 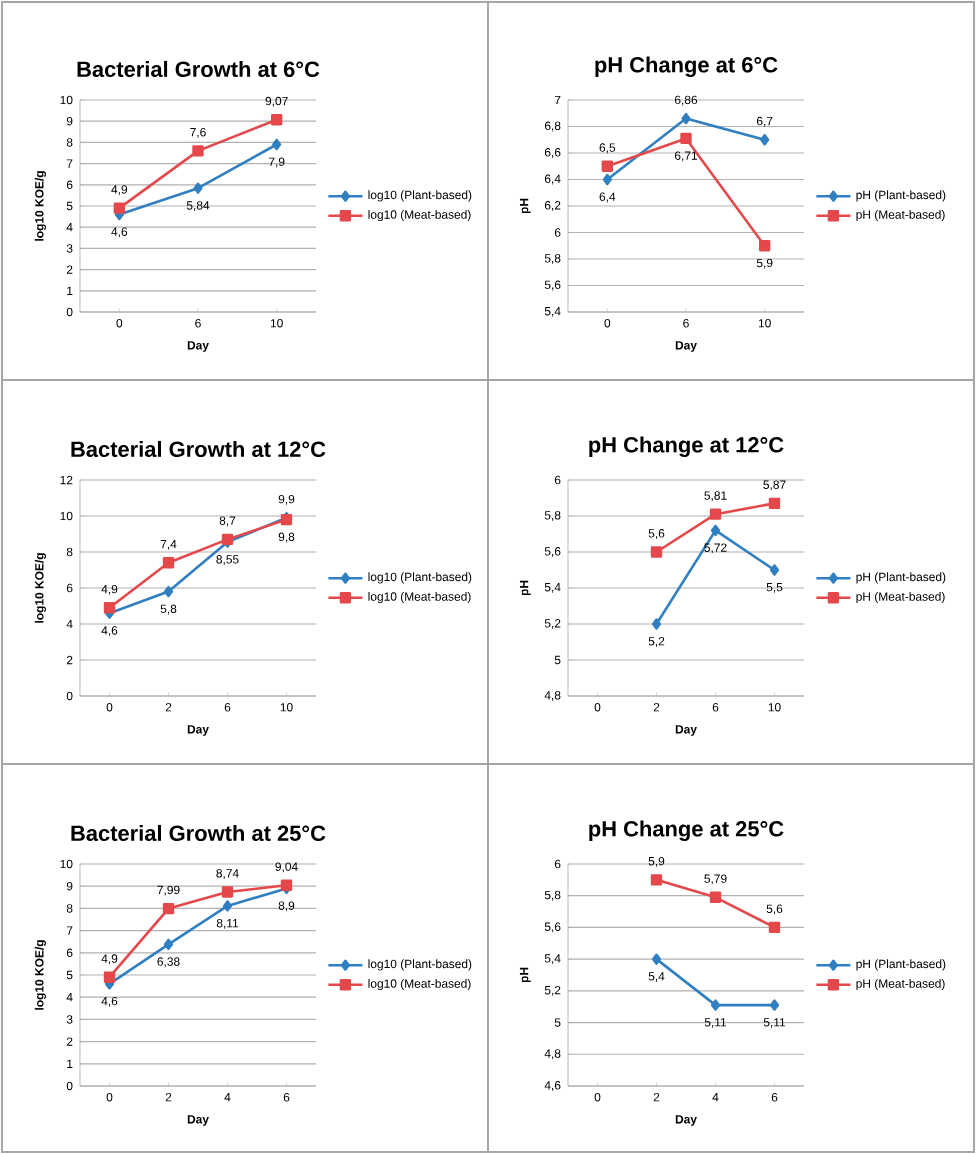 I want to click on chart-title: Bacterial Growth at 25°C, so click(x=198, y=833).